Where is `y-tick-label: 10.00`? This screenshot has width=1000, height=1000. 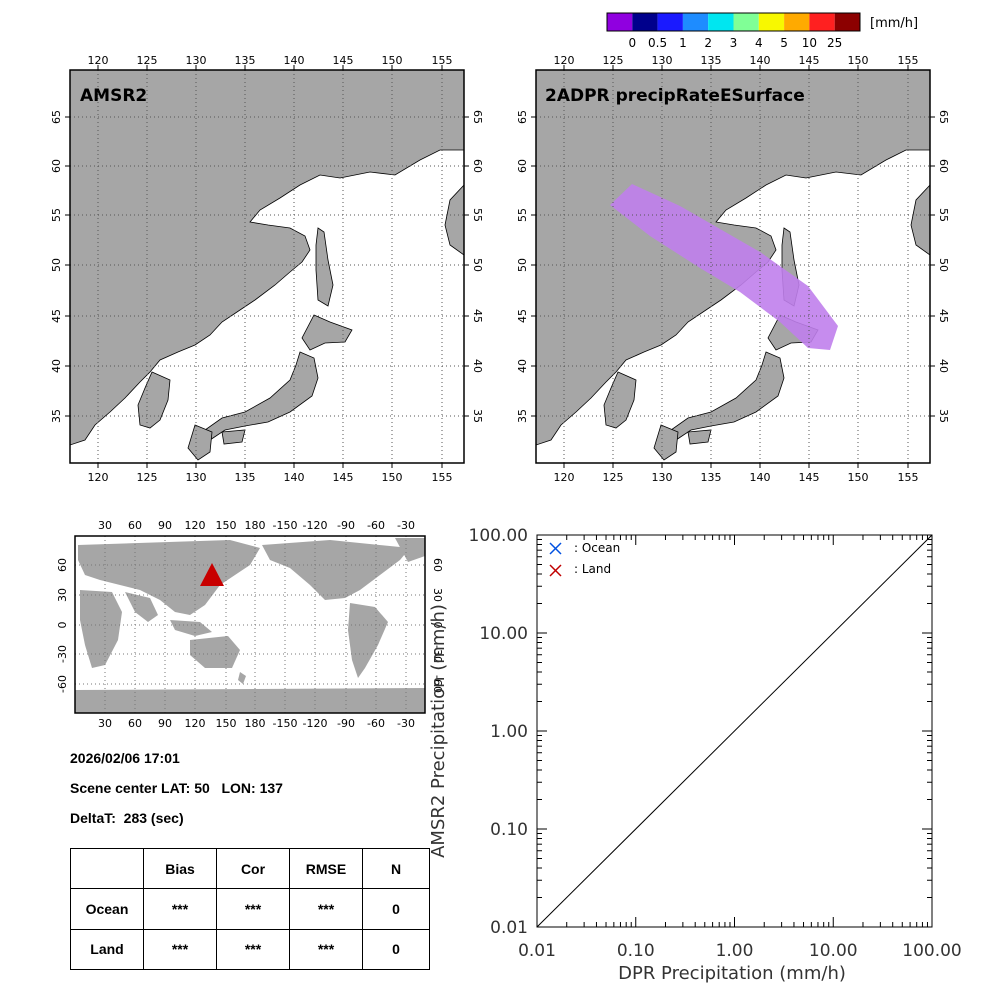
y-tick-label: 10.00 is located at coordinates (503, 634).